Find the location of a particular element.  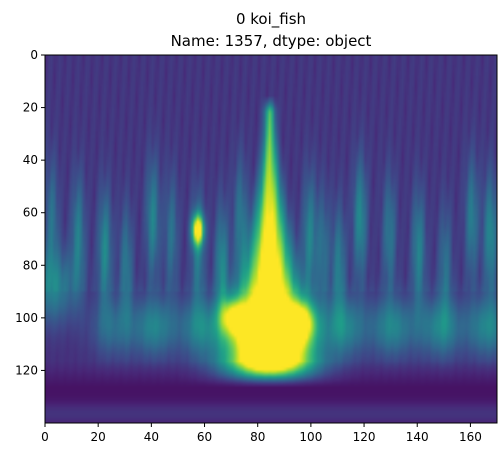

y-tick-label: 80 is located at coordinates (30, 265).